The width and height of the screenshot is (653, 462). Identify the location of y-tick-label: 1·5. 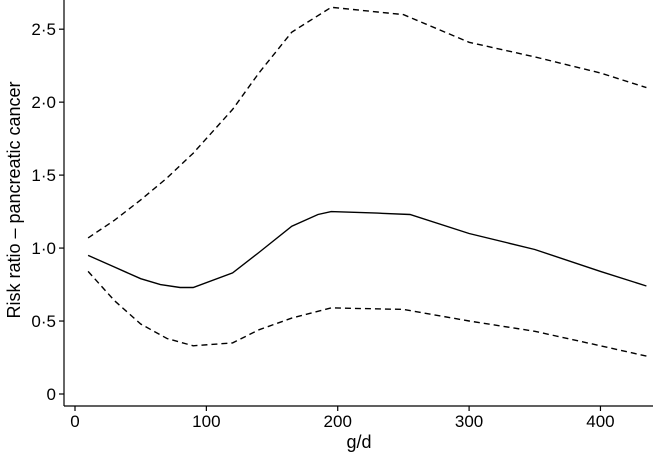
(43, 175).